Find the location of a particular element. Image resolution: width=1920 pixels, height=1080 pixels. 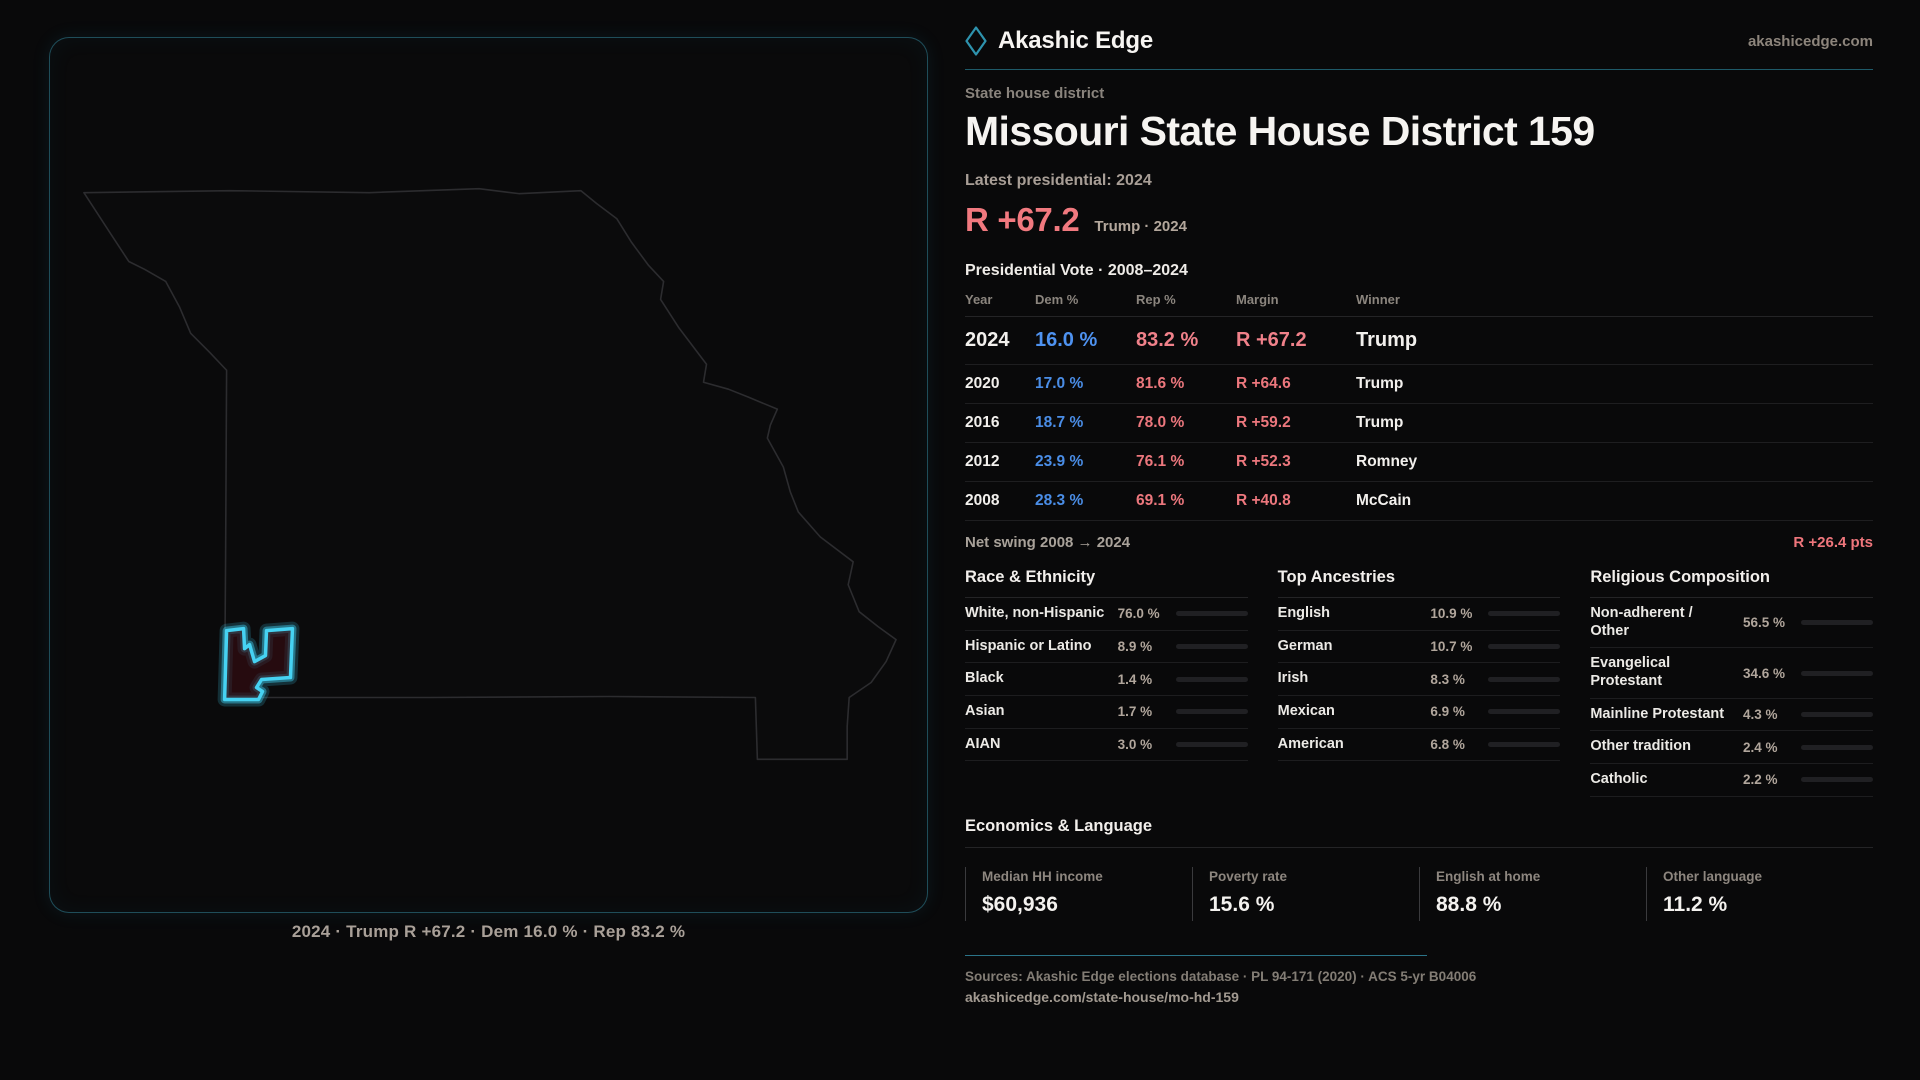

table-row: 2012 23.9 % 76.1 % R +52.3 Romney is located at coordinates (1419, 462).